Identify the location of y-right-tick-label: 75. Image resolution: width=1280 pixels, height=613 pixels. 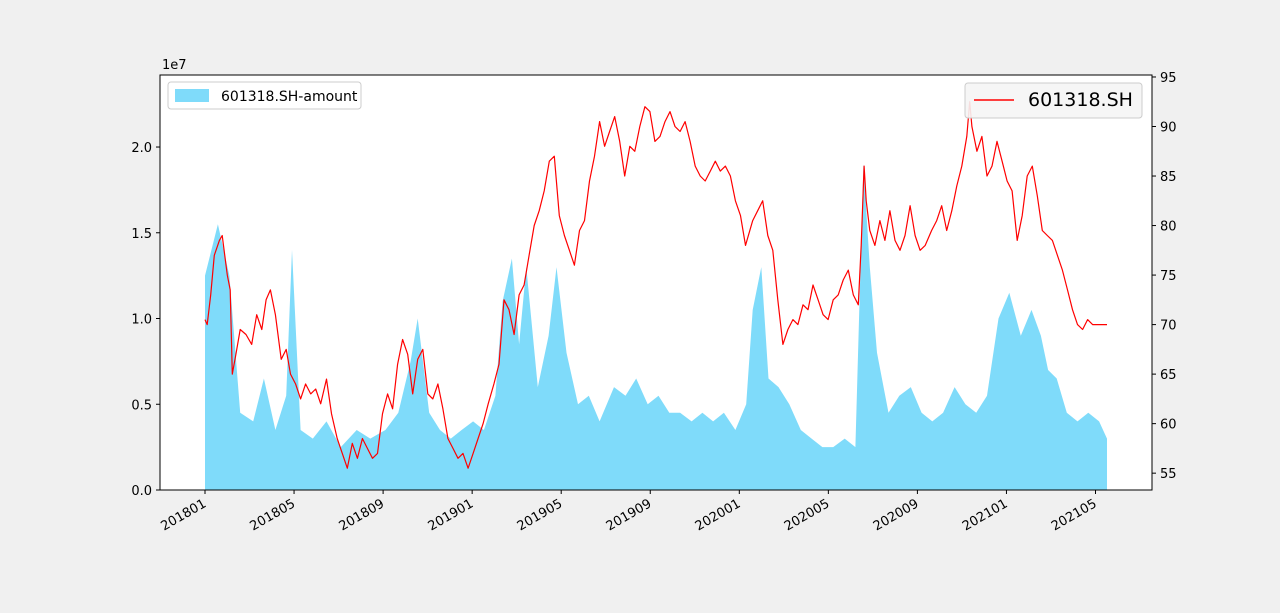
(1168, 276).